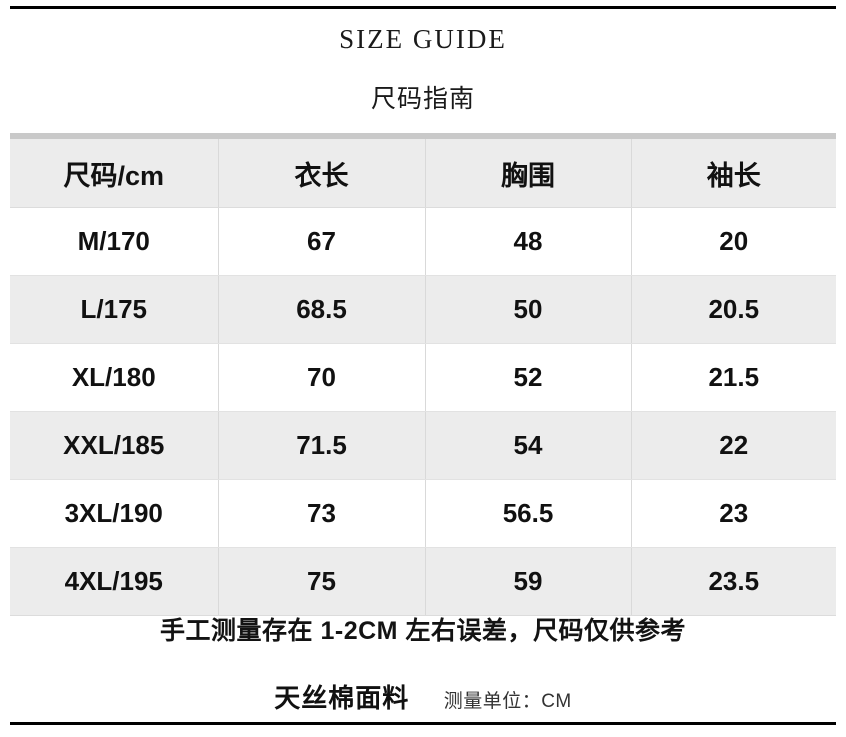 The height and width of the screenshot is (737, 846). Describe the element at coordinates (114, 309) in the screenshot. I see `cell-size: L/175` at that location.